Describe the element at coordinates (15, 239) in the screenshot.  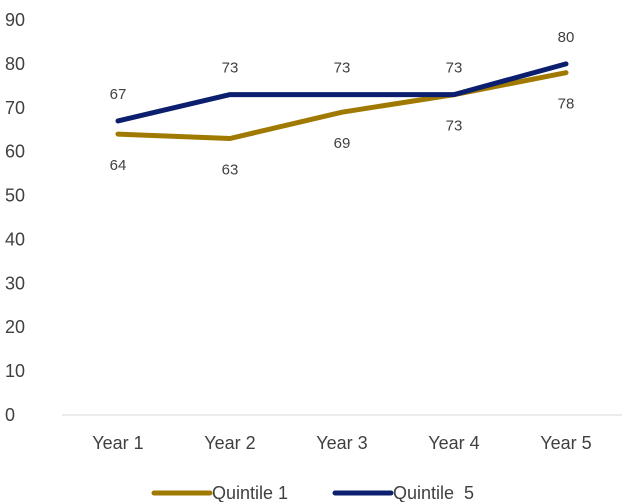
I see `y-tick-label: 40` at that location.